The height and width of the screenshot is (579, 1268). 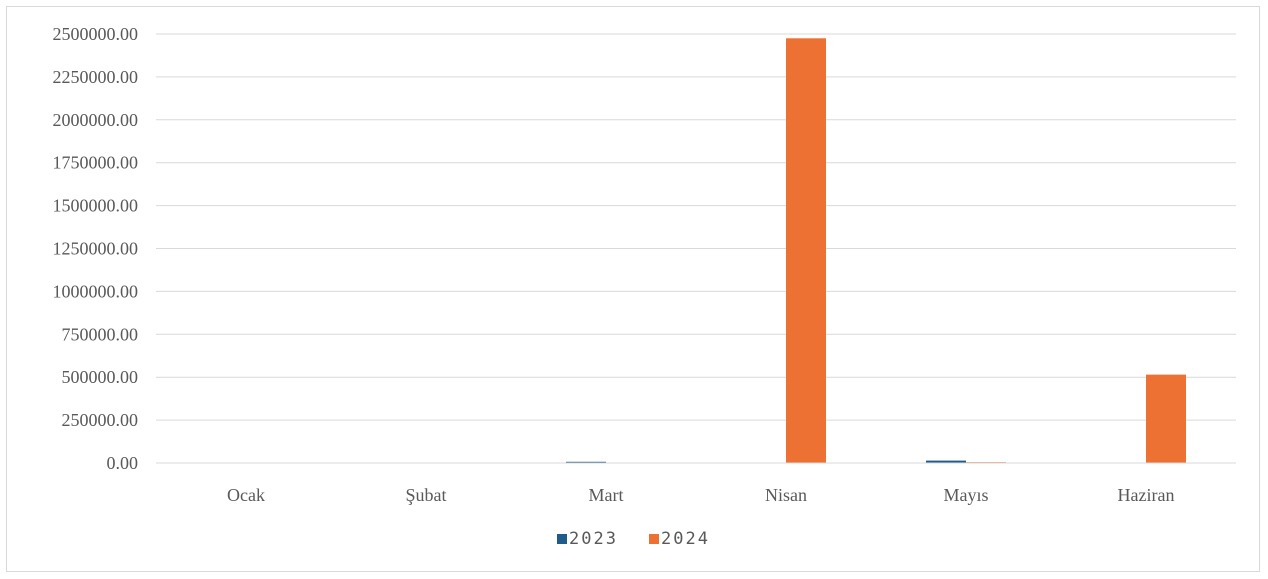 I want to click on y-tick-label: 500000.00, so click(x=100, y=377).